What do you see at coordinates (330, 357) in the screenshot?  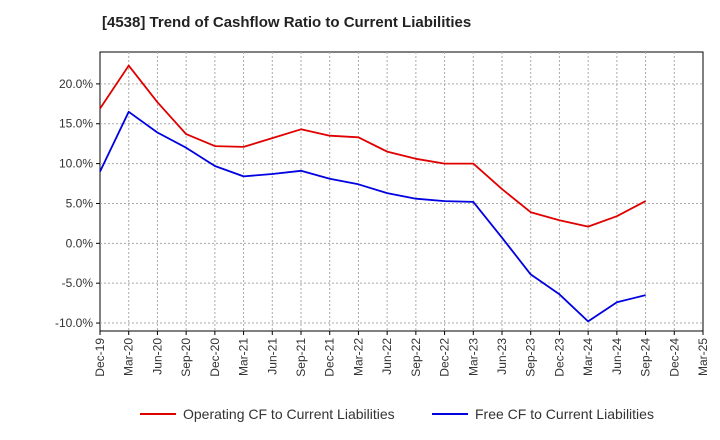 I see `x-tick-label: Dec-21` at bounding box center [330, 357].